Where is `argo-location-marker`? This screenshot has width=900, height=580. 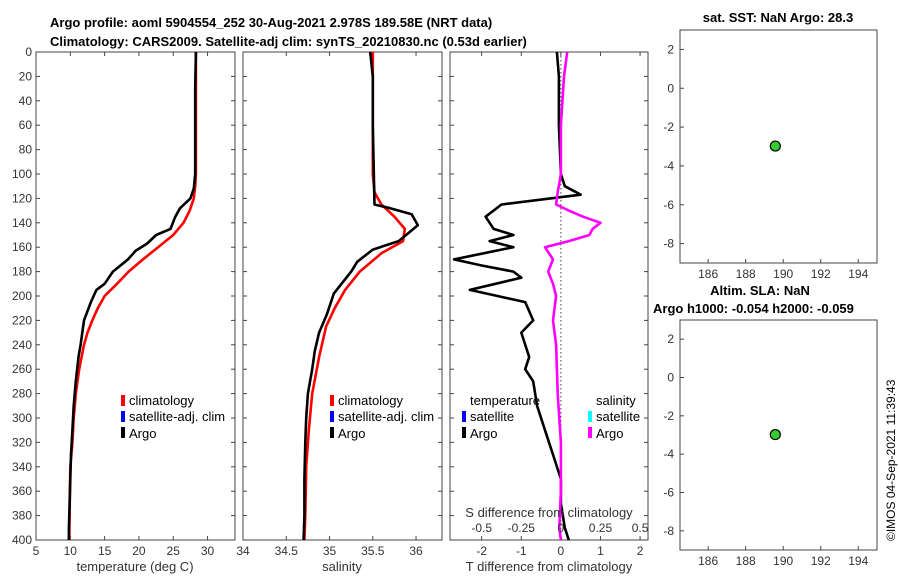
argo-location-marker is located at coordinates (775, 146).